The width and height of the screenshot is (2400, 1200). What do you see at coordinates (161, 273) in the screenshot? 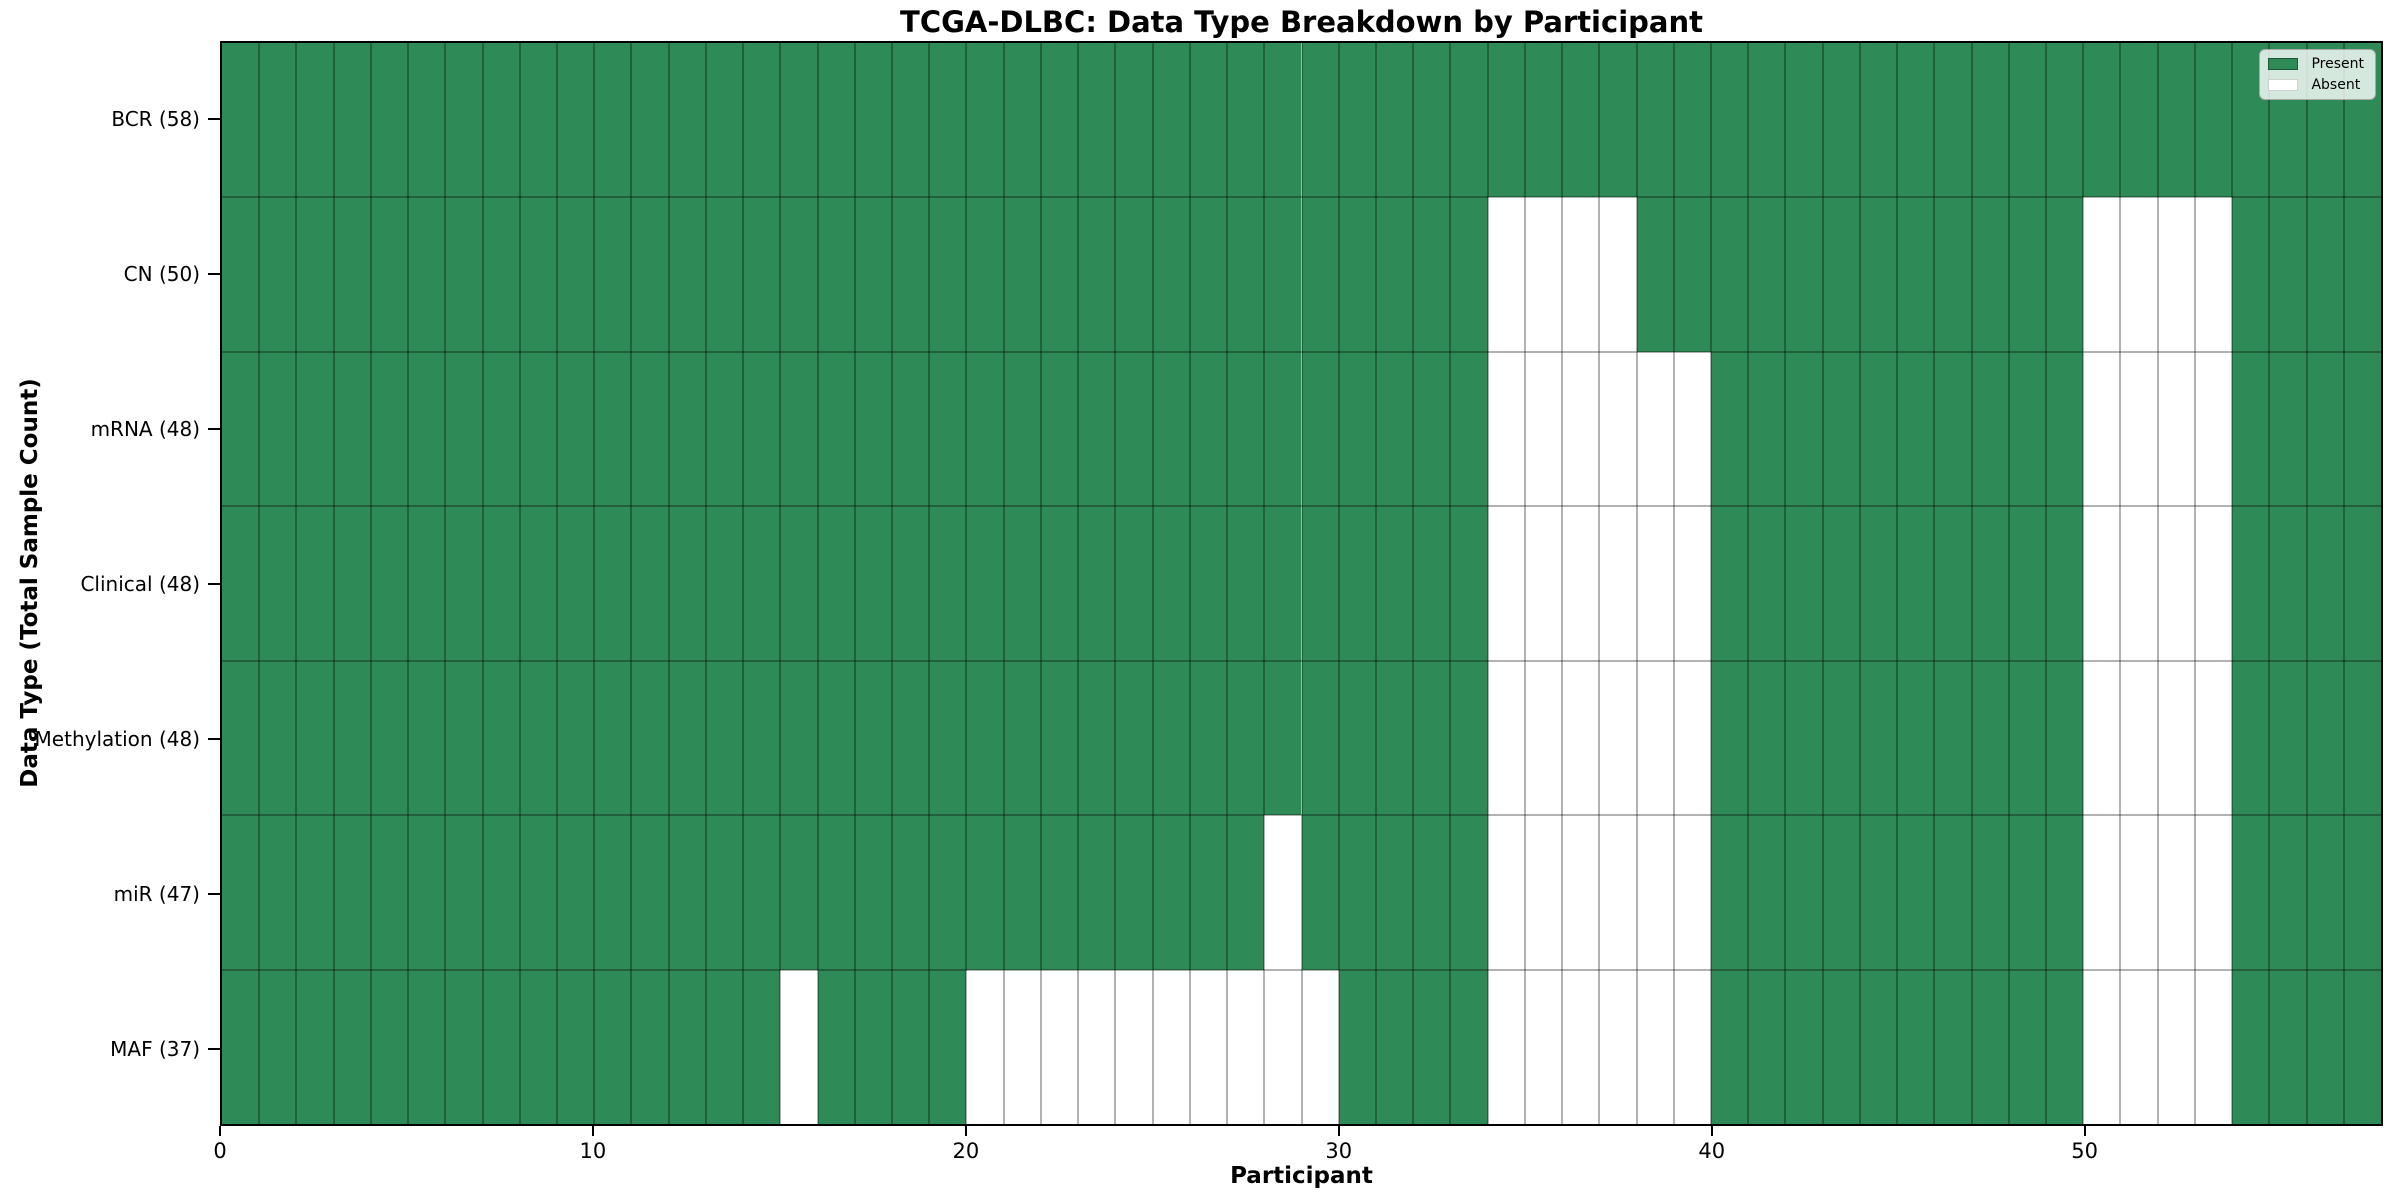
I see `y-tick-label: CN (50)` at bounding box center [161, 273].